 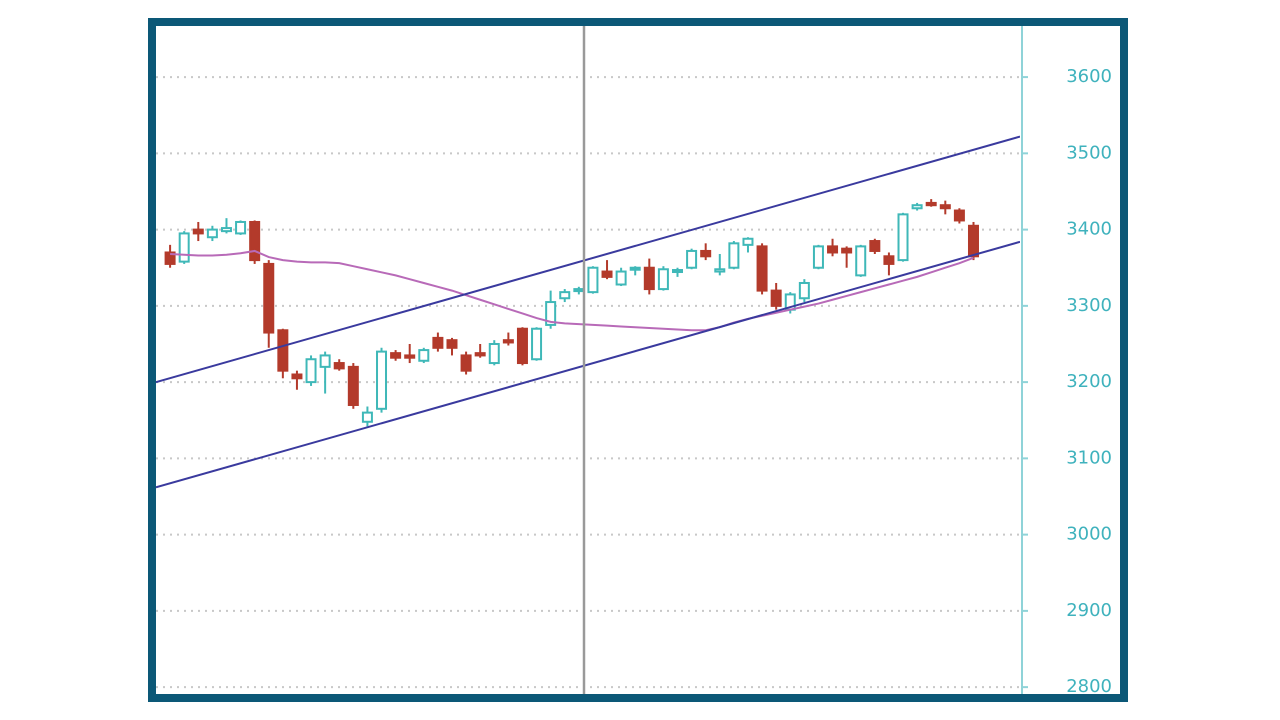 What do you see at coordinates (1089, 610) in the screenshot?
I see `y-tick-label: 2900` at bounding box center [1089, 610].